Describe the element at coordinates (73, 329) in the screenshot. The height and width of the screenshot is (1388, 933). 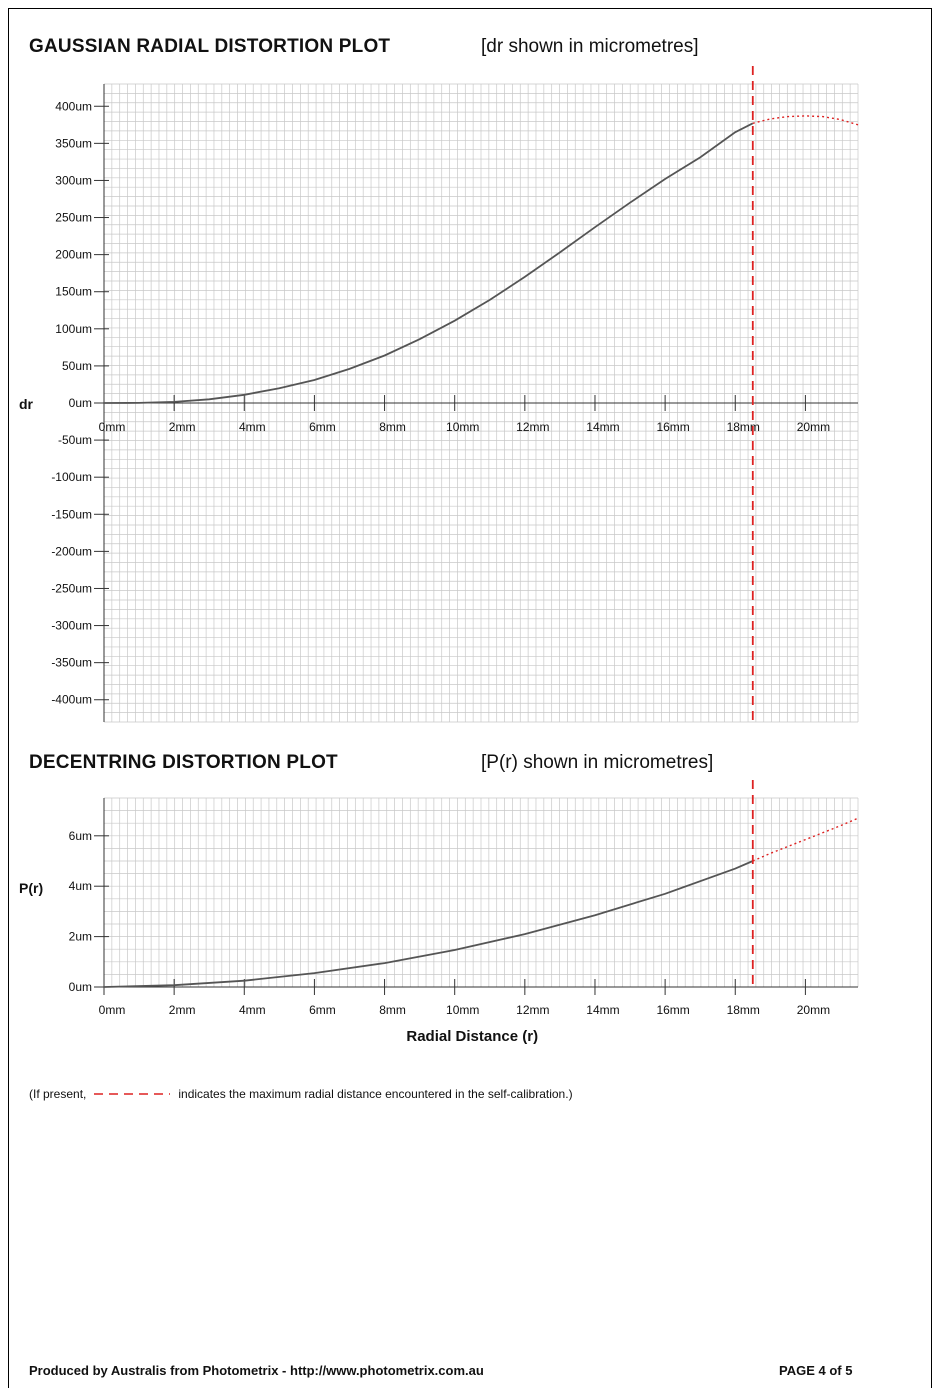
I see `y-tick-label: 100um` at that location.